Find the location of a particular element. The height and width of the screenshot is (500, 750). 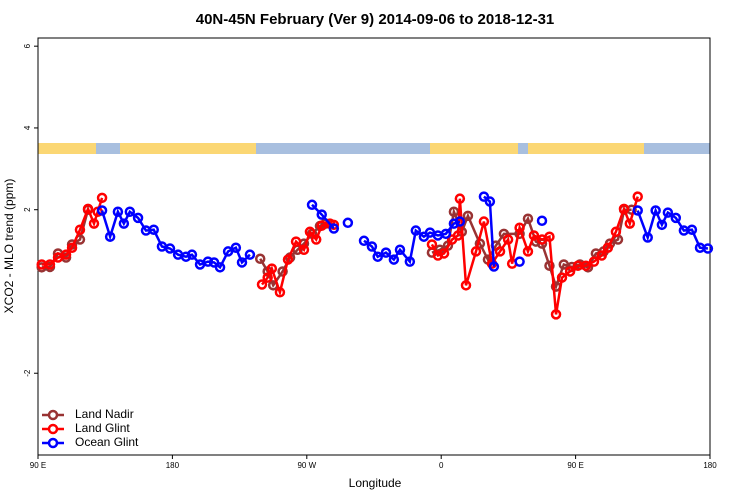

y-tick-label: 6 is located at coordinates (27, 45).